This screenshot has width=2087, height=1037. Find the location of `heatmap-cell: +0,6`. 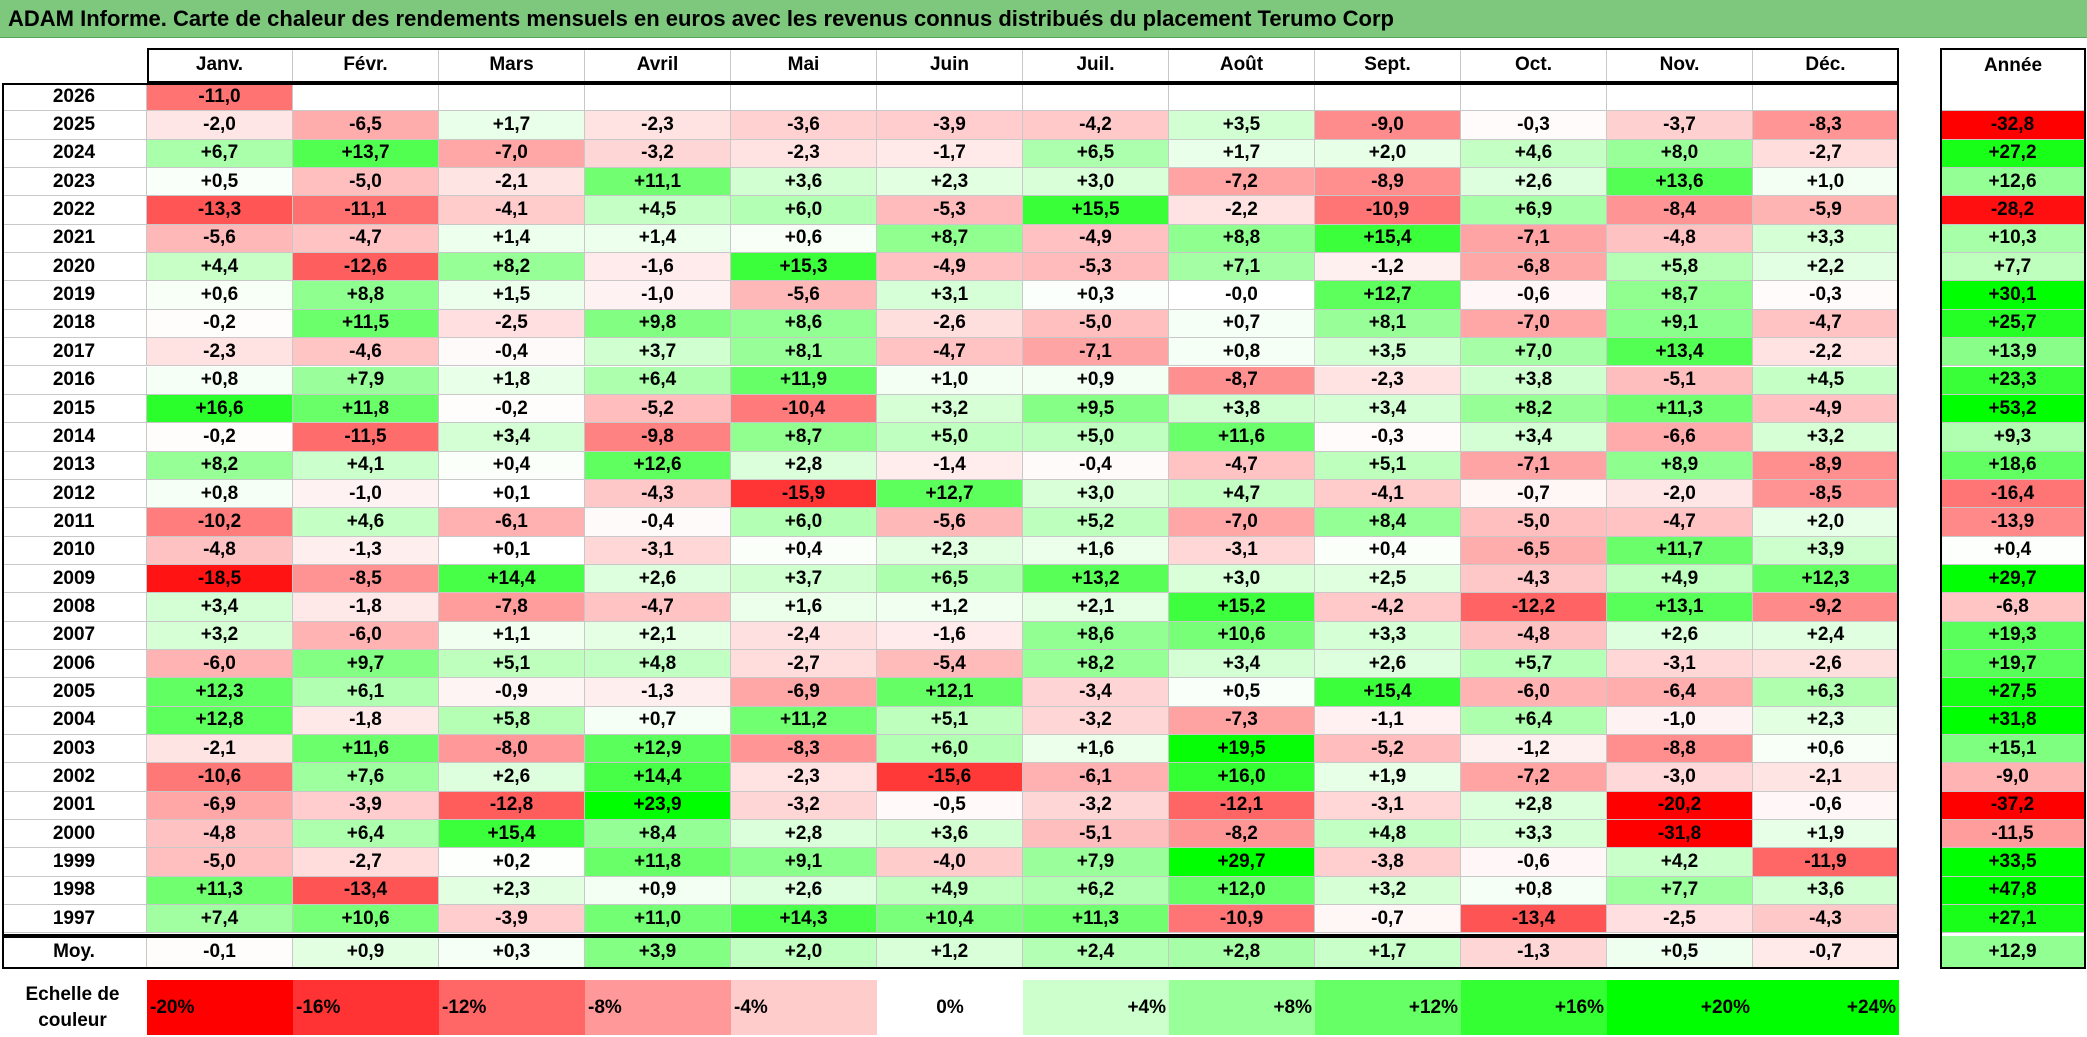

heatmap-cell: +0,6 is located at coordinates (220, 295).